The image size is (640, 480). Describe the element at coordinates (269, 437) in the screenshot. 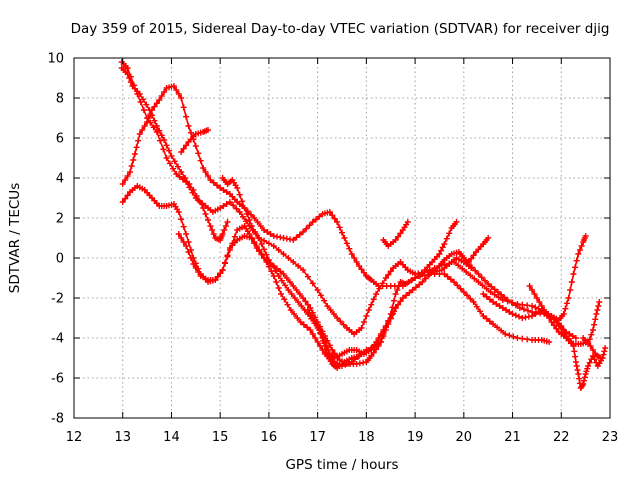

I see `x-tick-label: 16` at that location.